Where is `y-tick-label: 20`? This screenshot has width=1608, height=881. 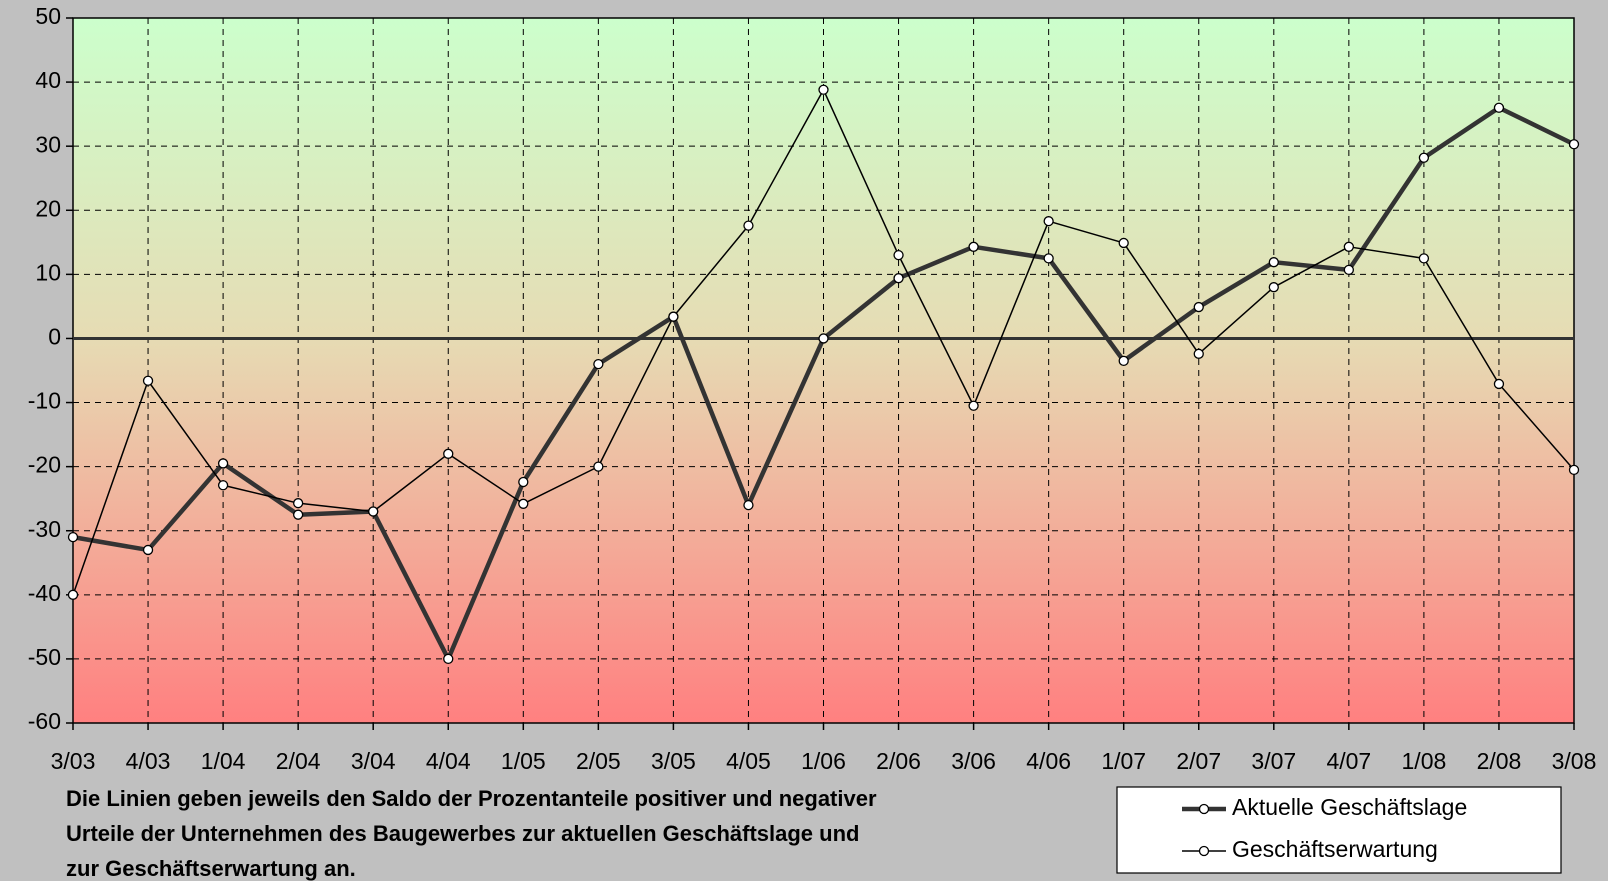
y-tick-label: 20 is located at coordinates (48, 208).